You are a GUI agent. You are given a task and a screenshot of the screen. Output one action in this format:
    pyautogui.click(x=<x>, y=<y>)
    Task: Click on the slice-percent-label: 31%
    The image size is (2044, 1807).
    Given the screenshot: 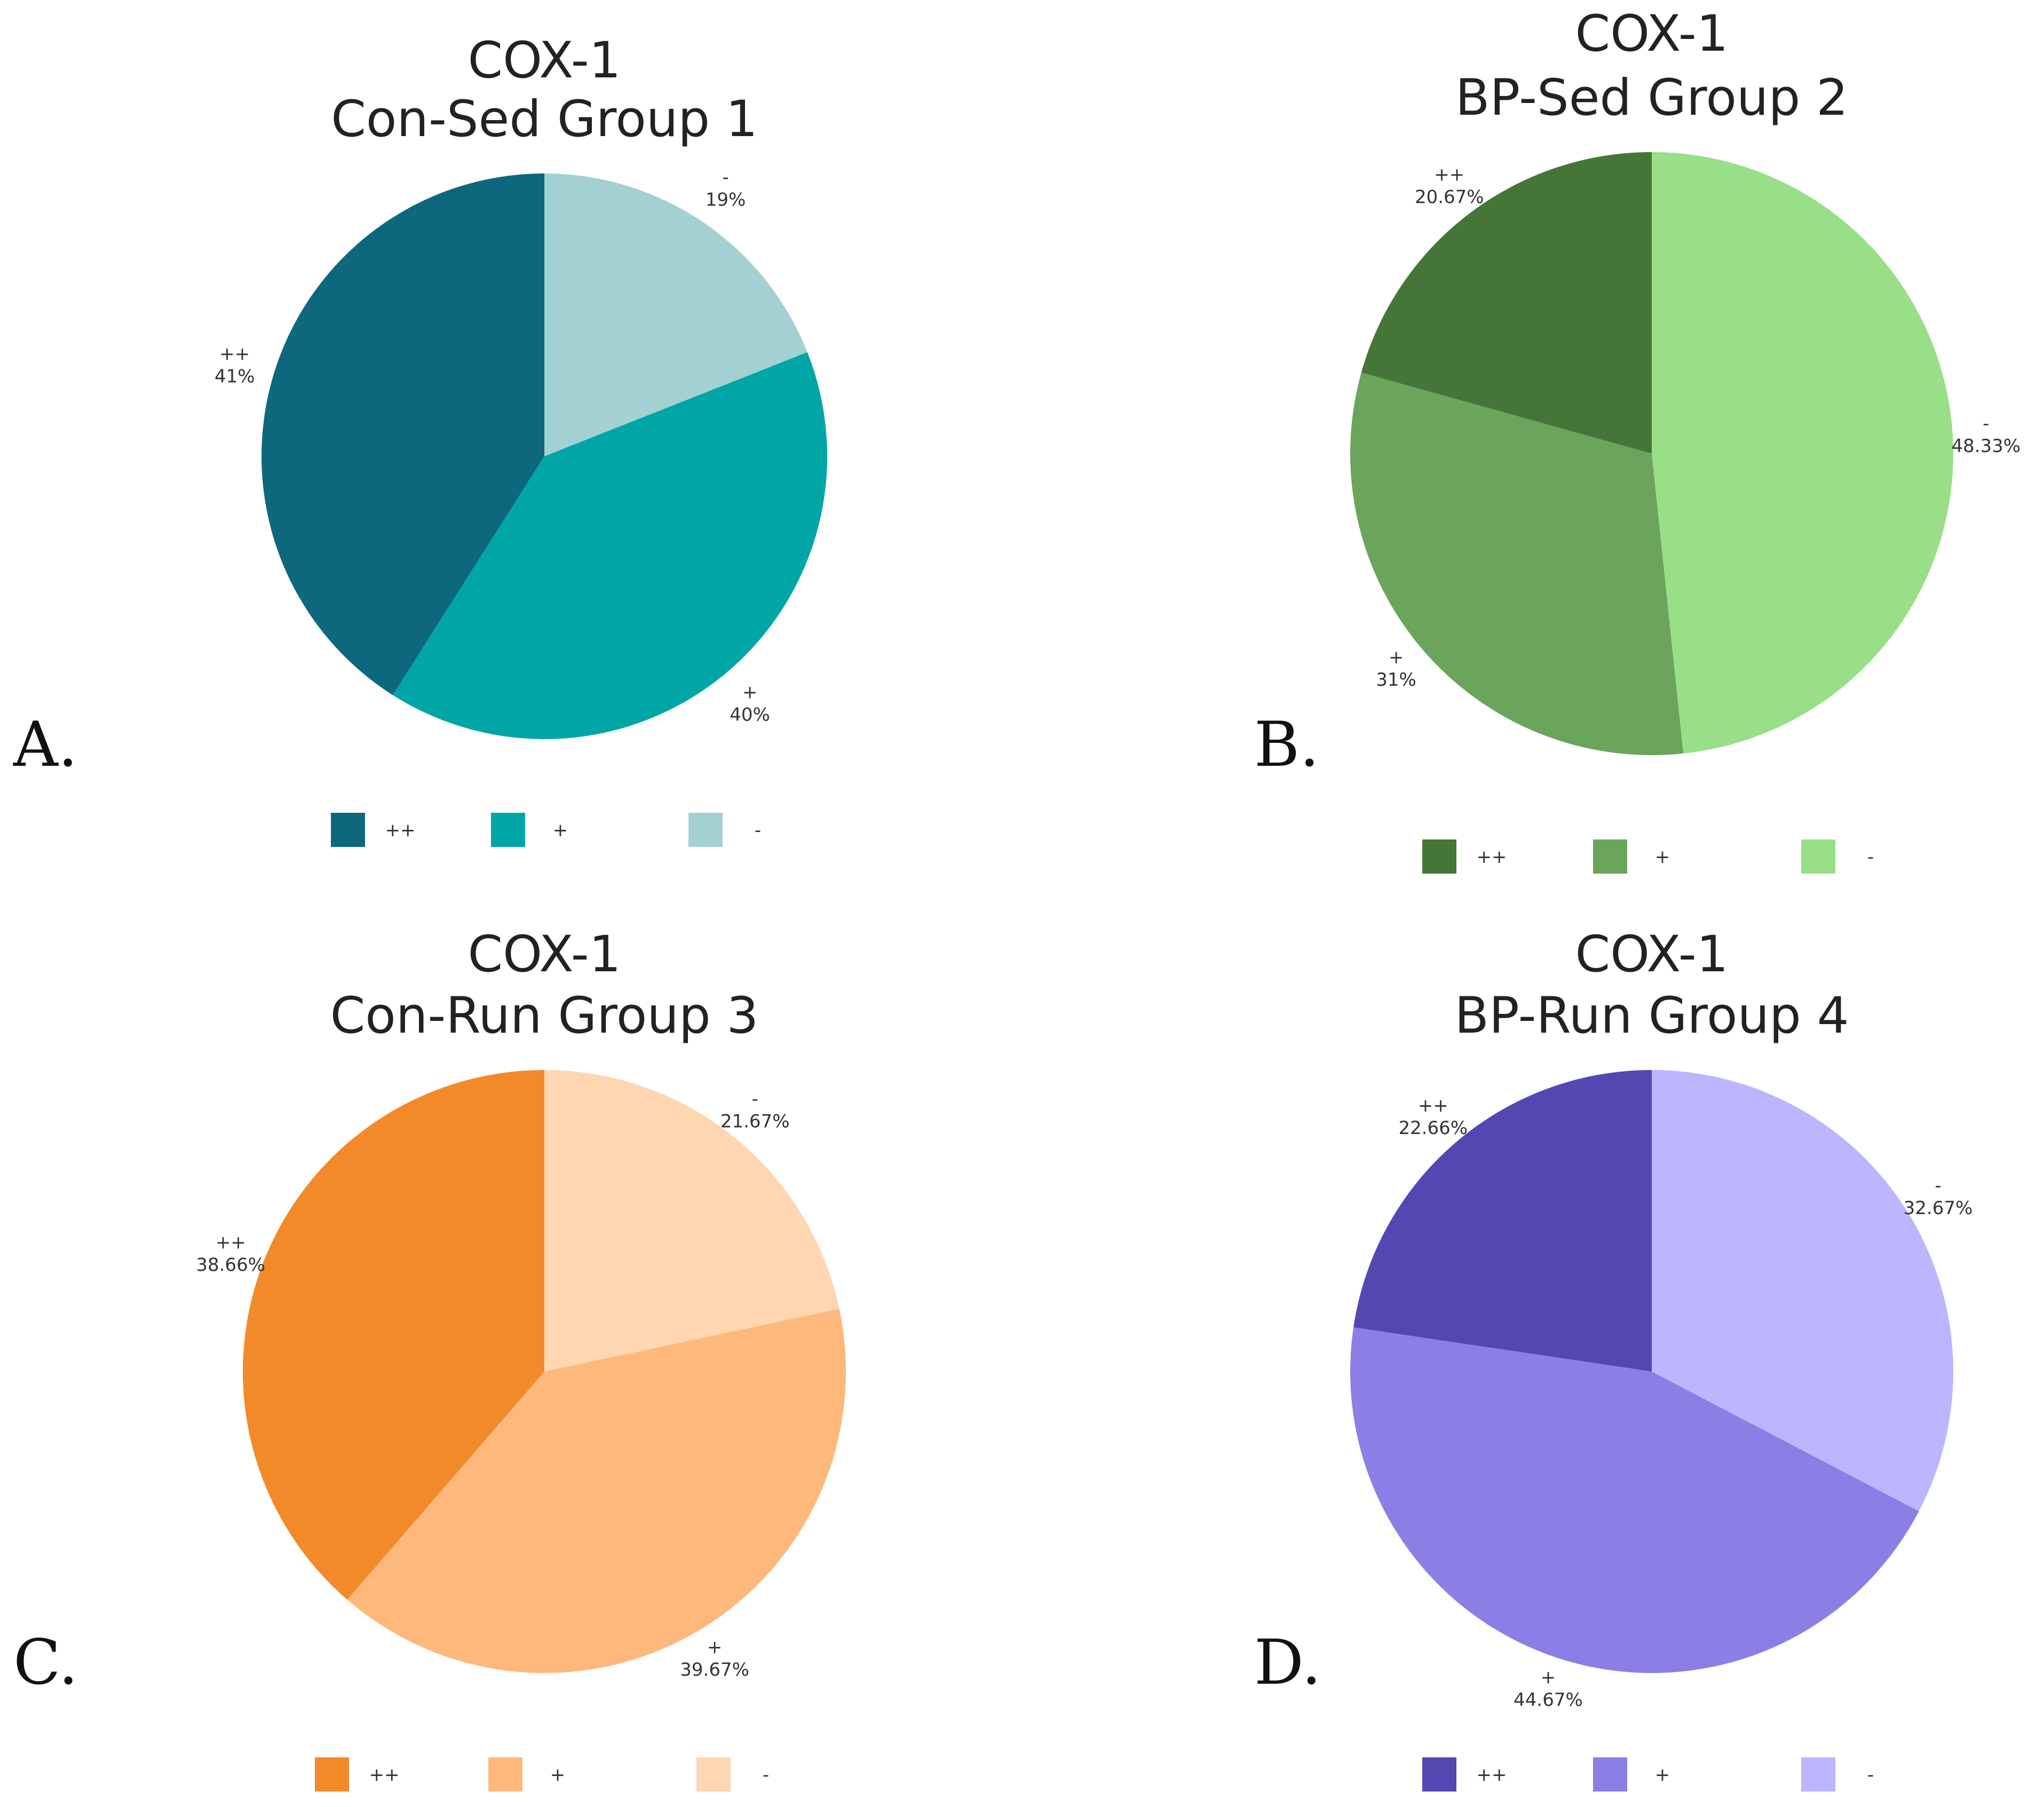 What is the action you would take?
    pyautogui.click(x=1396, y=680)
    